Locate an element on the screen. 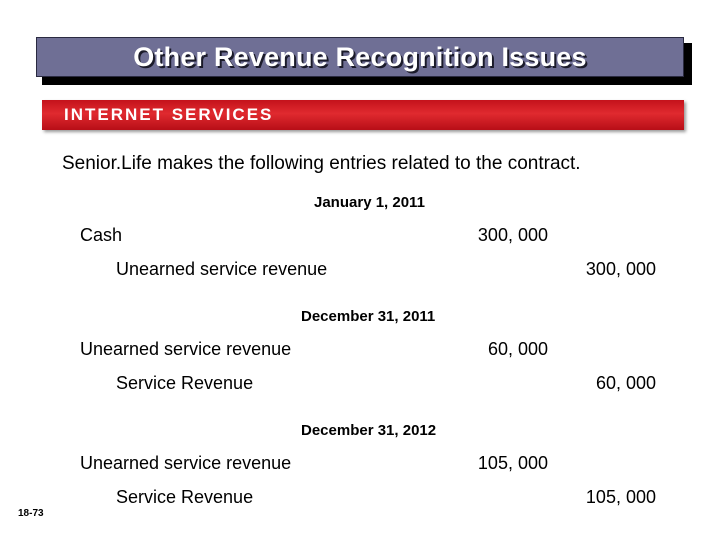  debit-account: Cash is located at coordinates (101, 235).